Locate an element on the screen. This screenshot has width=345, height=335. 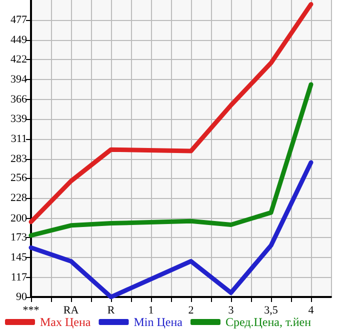
legend-label: Max Цена is located at coordinates (66, 322).